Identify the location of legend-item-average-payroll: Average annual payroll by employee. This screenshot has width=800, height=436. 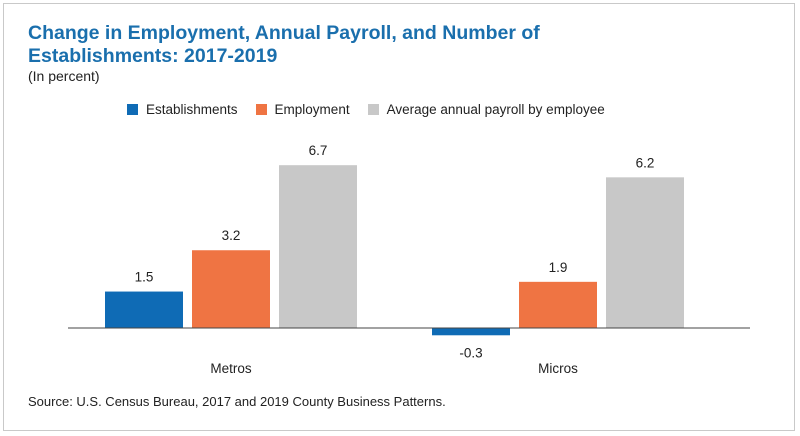
(486, 109).